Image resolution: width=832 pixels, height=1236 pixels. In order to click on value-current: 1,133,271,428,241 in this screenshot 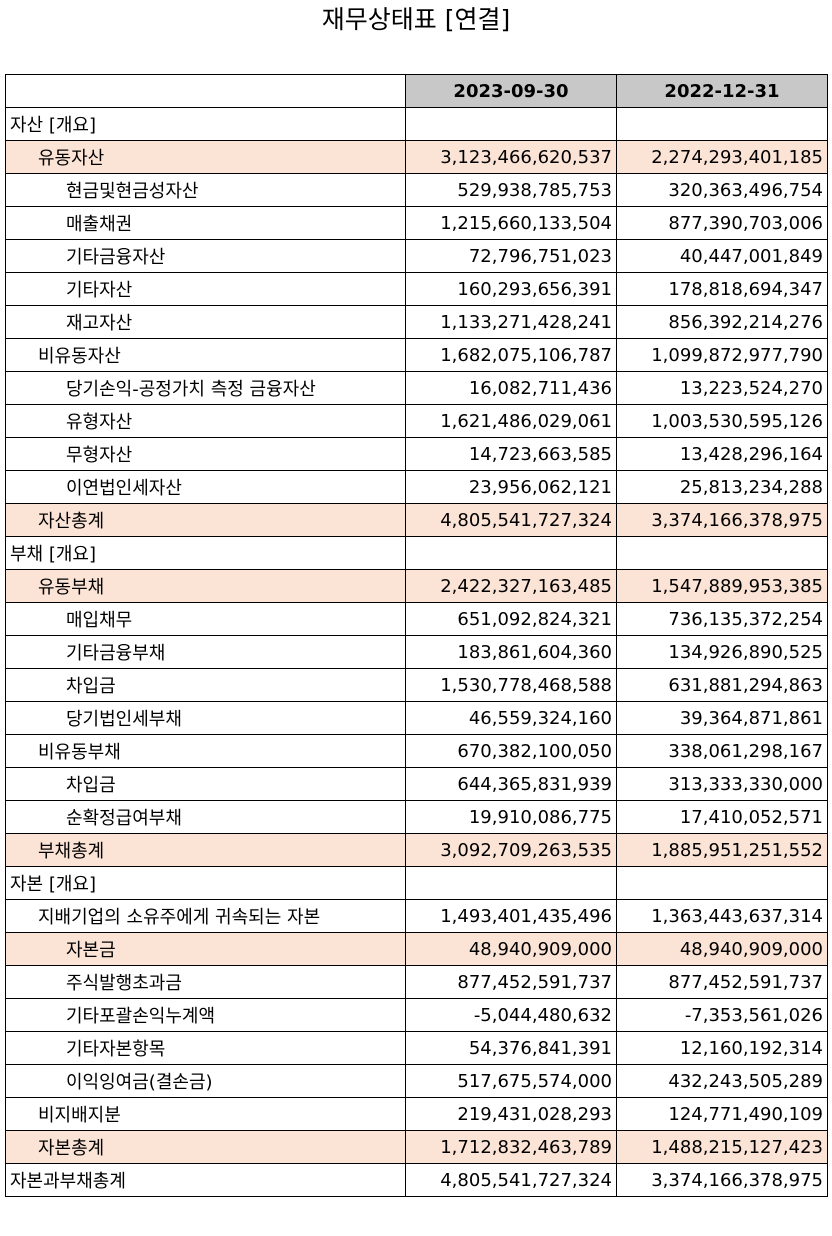, I will do `click(511, 322)`.